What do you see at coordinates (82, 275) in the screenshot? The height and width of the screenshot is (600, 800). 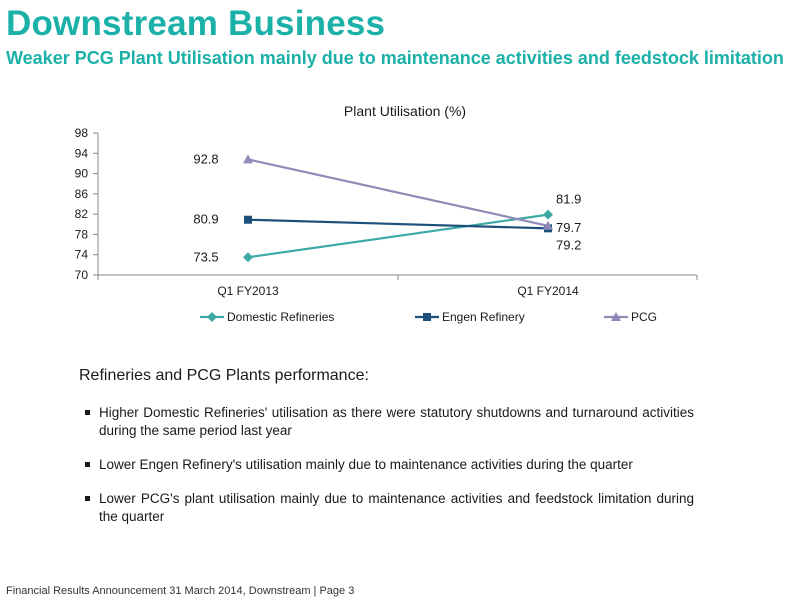 I see `y-tick-label: 70` at bounding box center [82, 275].